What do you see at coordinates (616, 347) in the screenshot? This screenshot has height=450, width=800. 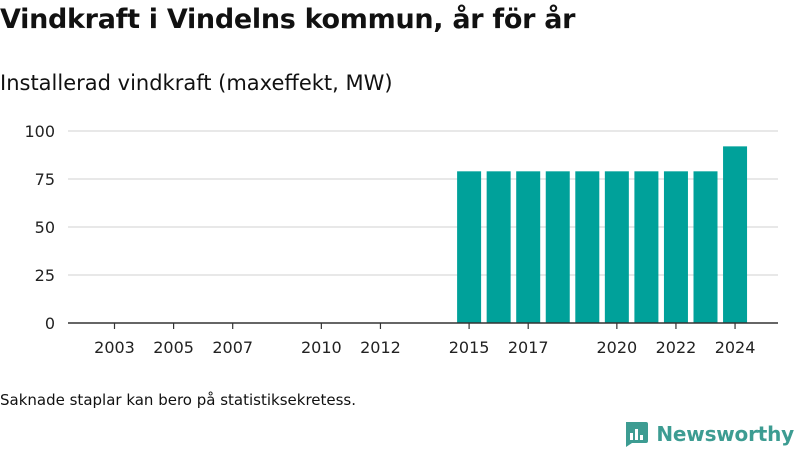 I see `x-tick-label: 2020` at bounding box center [616, 347].